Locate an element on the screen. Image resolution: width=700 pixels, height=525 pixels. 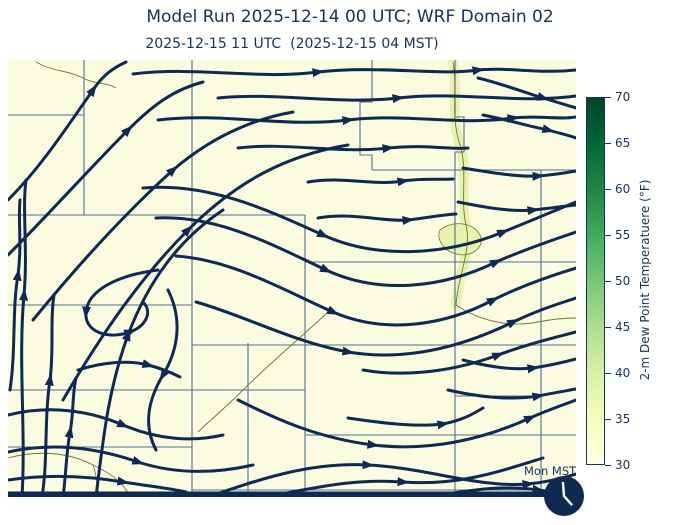
colorbar-tick: 65 is located at coordinates (625, 143).